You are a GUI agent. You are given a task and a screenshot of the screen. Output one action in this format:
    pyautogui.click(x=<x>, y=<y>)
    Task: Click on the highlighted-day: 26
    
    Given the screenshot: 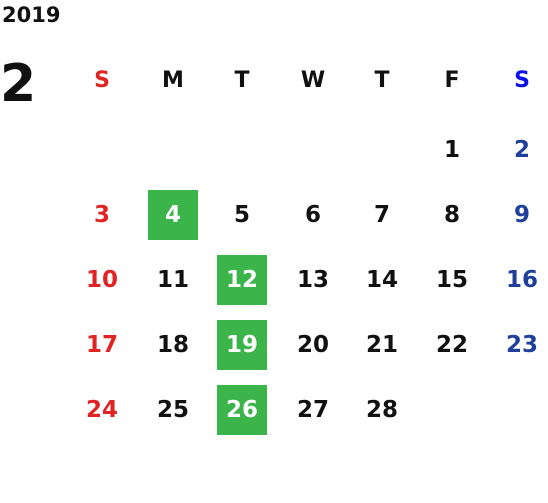 What is the action you would take?
    pyautogui.click(x=242, y=410)
    